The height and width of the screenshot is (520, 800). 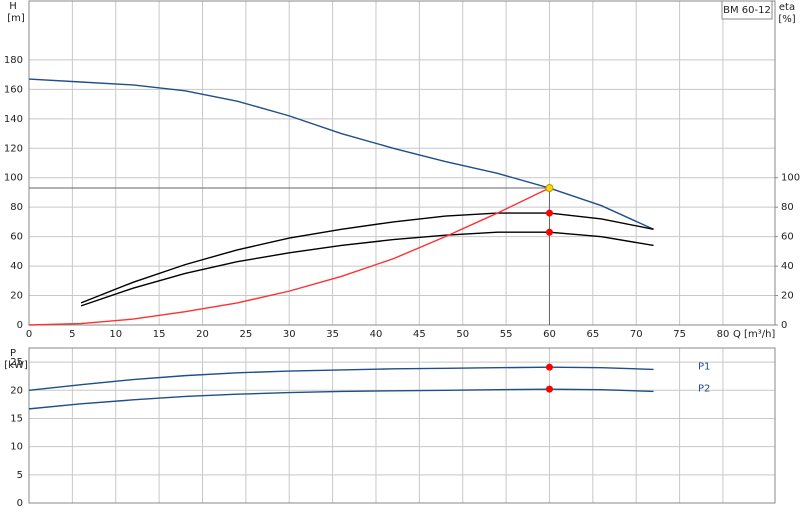 What do you see at coordinates (790, 178) in the screenshot?
I see `y2-tick-label: 100` at bounding box center [790, 178].